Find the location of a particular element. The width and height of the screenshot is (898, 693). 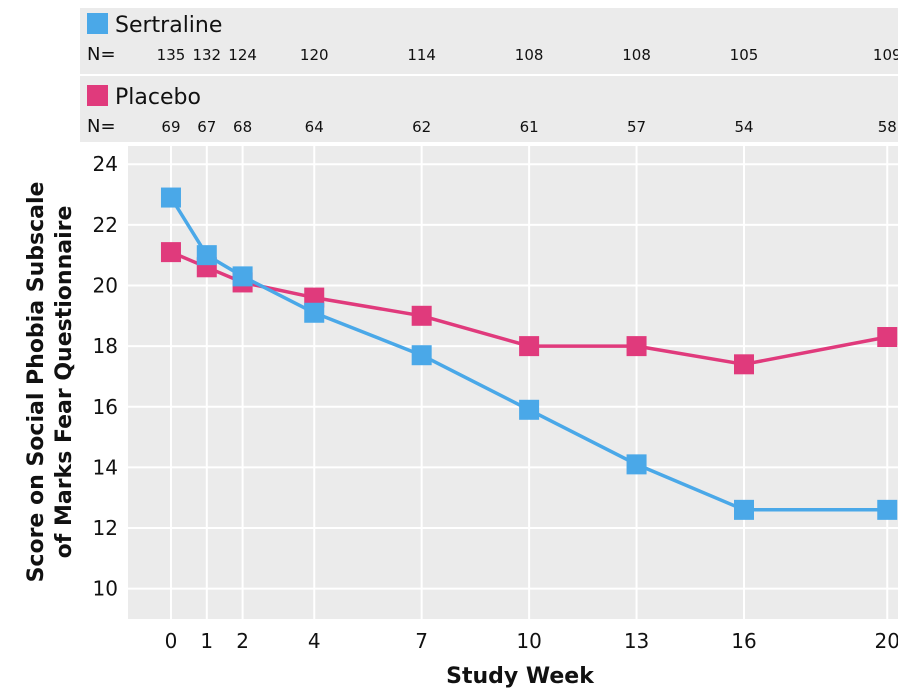

sertraline-n-panel is located at coordinates (489, 41).